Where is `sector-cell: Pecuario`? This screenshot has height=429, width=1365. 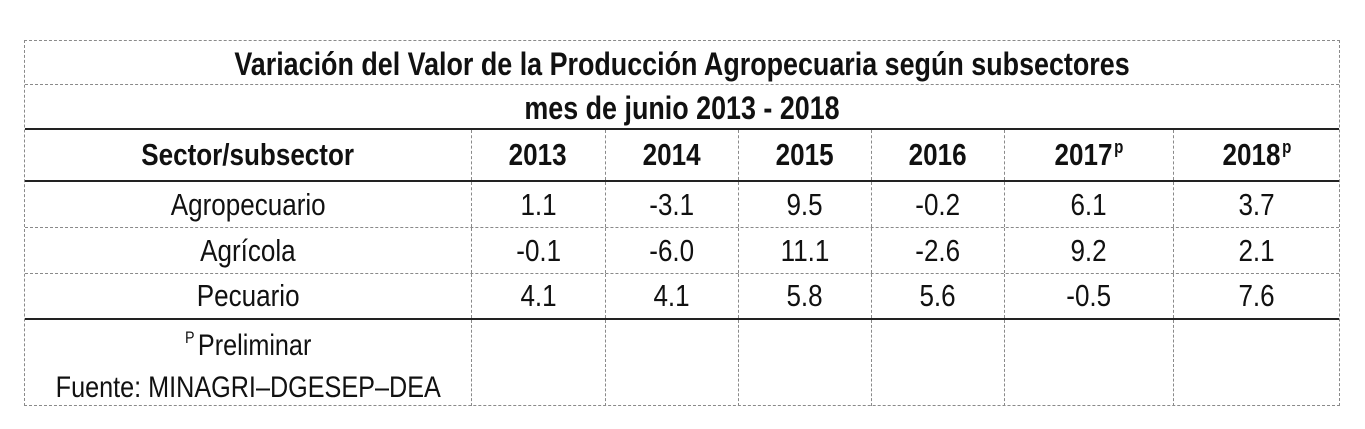 sector-cell: Pecuario is located at coordinates (248, 295).